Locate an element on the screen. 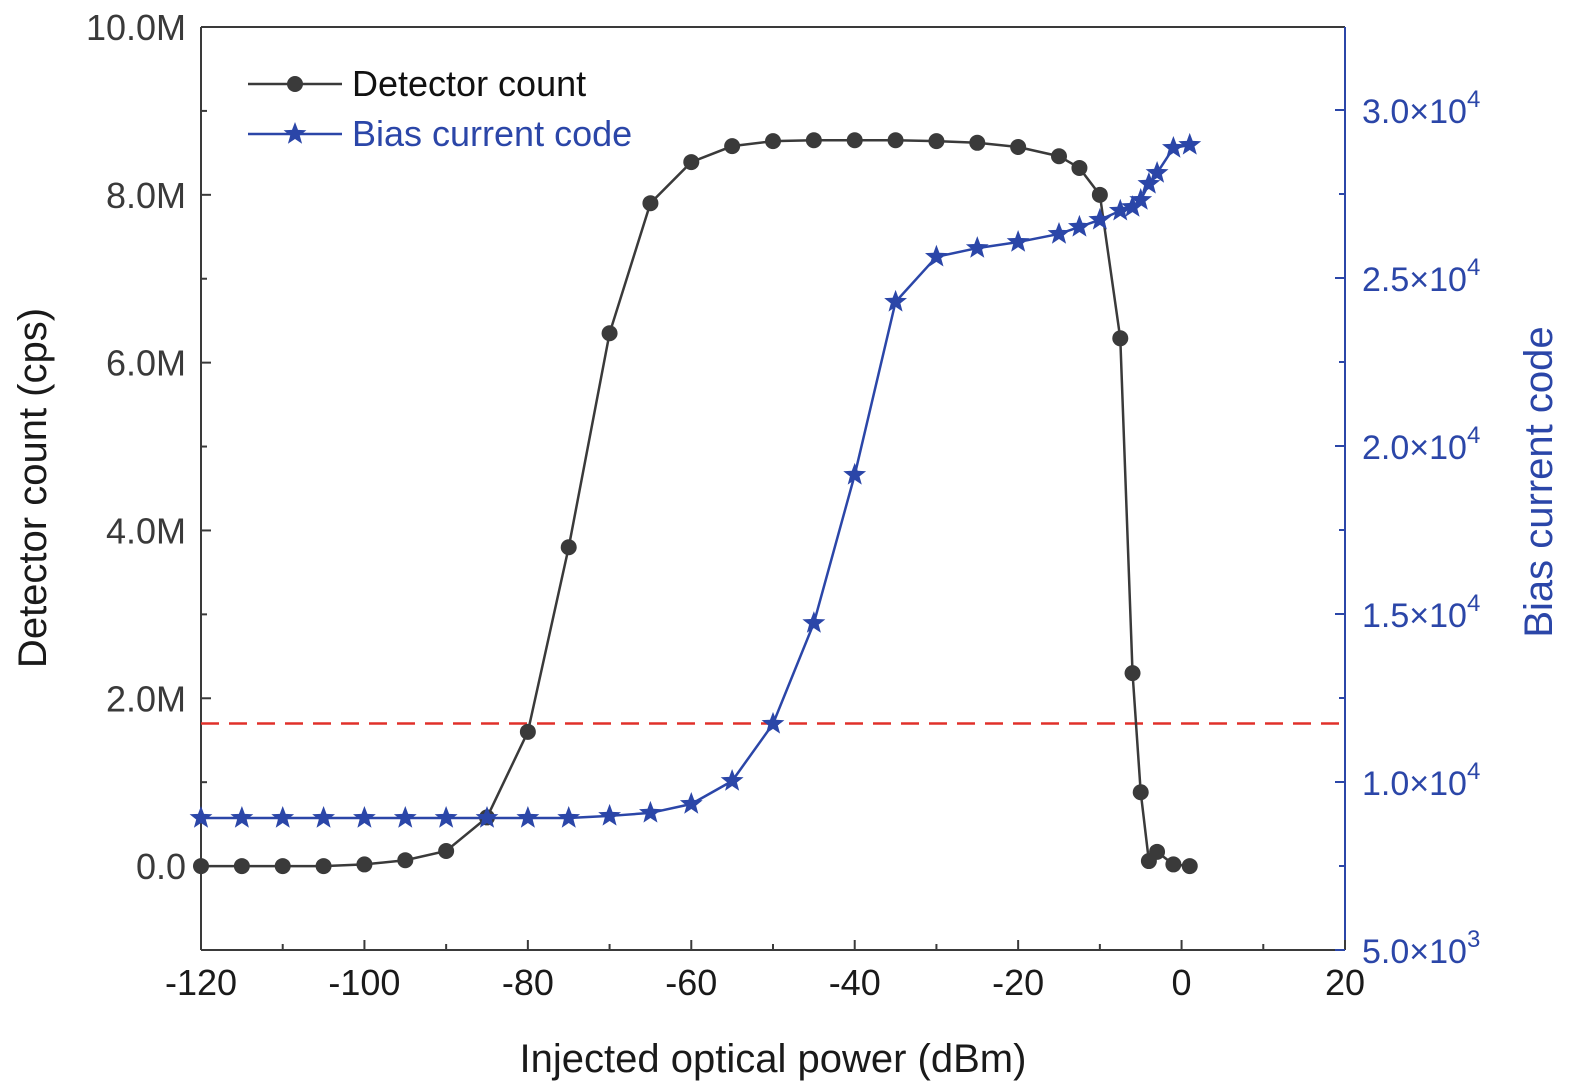 This screenshot has width=1575, height=1090. x-tick-label: 20 is located at coordinates (1345, 982).